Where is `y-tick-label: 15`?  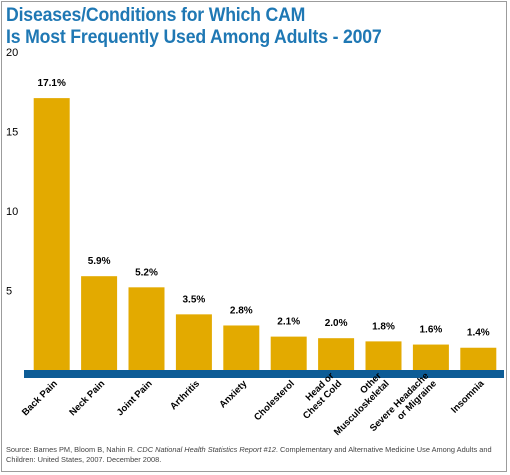
y-tick-label: 15 is located at coordinates (12, 133).